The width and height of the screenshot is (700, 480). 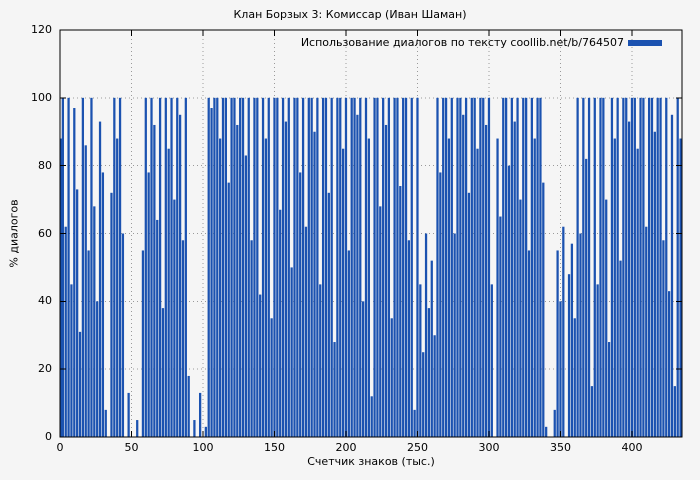 What do you see at coordinates (41, 29) in the screenshot?
I see `y-tick-label: 120` at bounding box center [41, 29].